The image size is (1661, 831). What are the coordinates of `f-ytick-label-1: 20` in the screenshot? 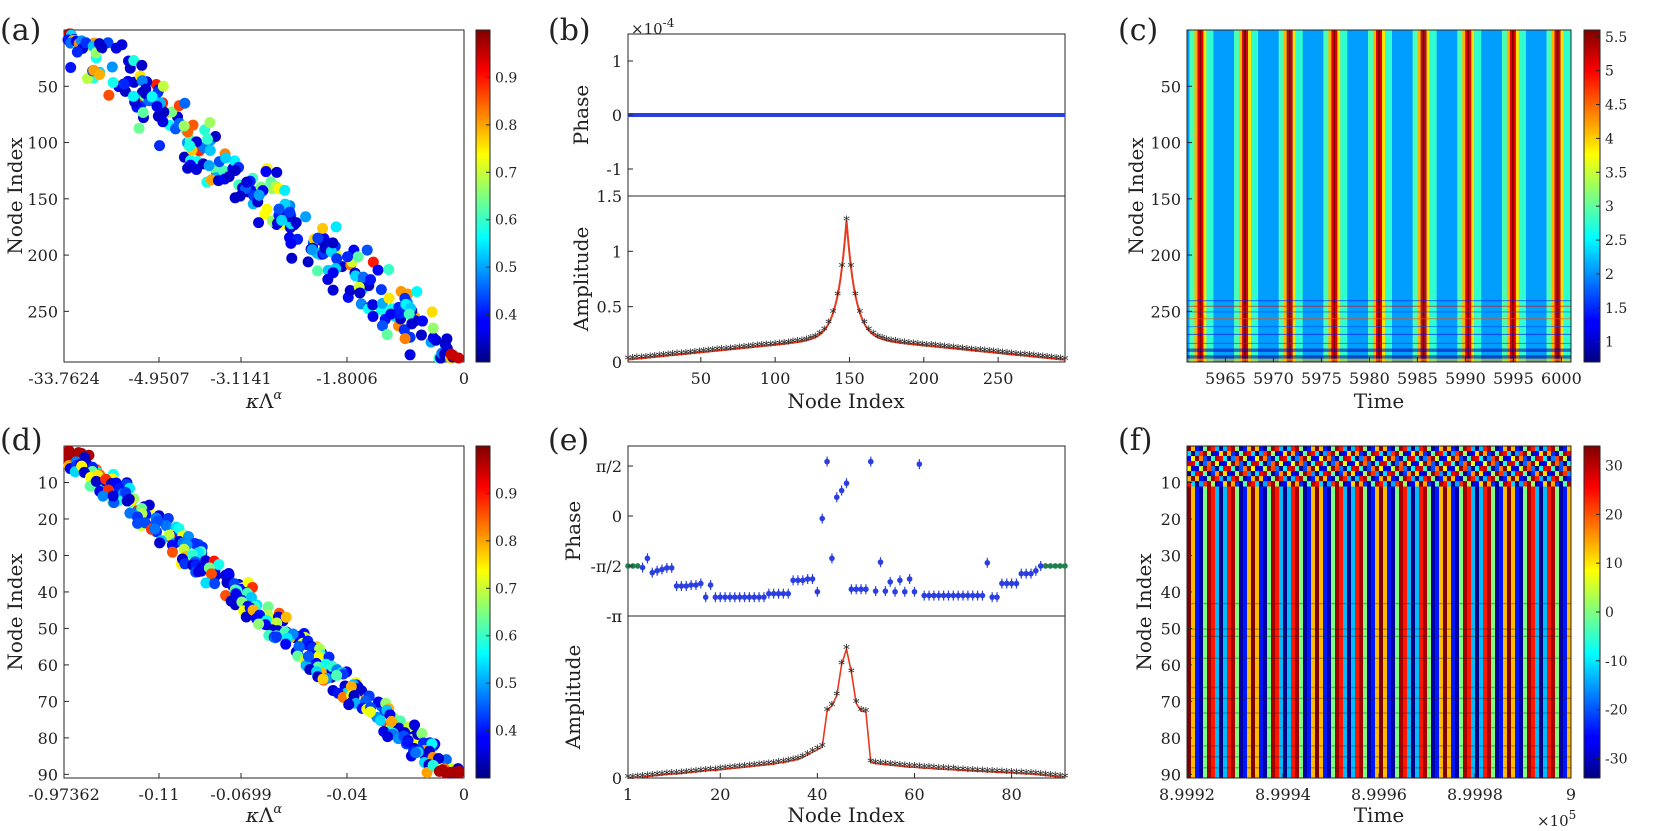 It's located at (1171, 519).